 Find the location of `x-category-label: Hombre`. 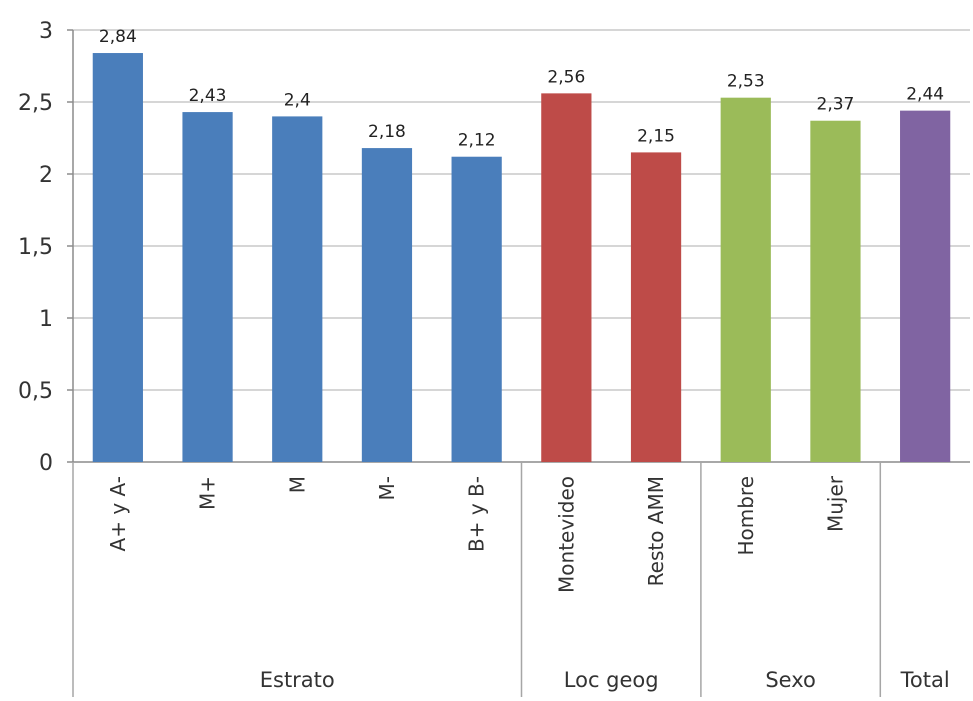

x-category-label: Hombre is located at coordinates (746, 516).